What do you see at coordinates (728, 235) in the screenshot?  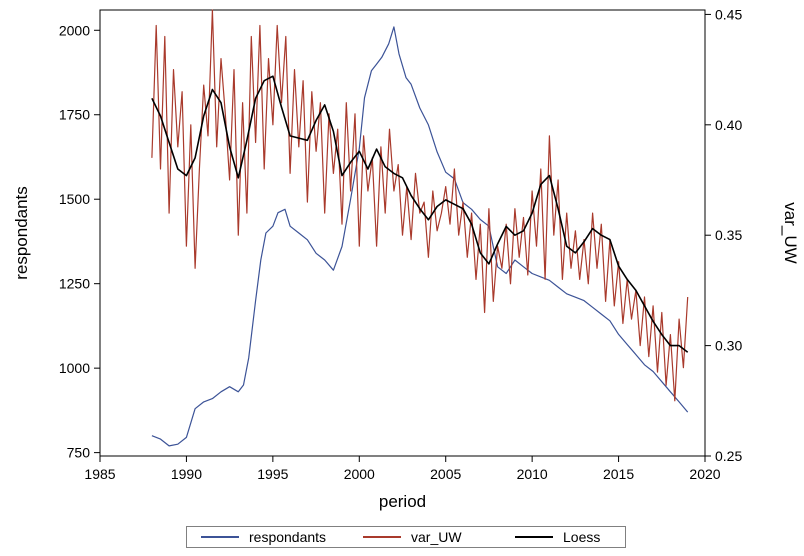 I see `y-right-tick-label: 0.35` at bounding box center [728, 235].